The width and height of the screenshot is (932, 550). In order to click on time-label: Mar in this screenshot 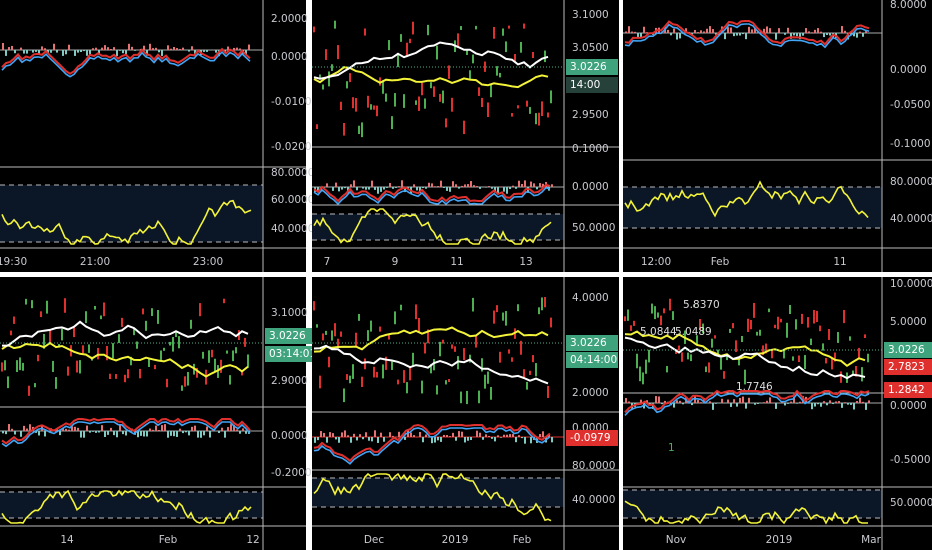, I will do `click(871, 540)`.